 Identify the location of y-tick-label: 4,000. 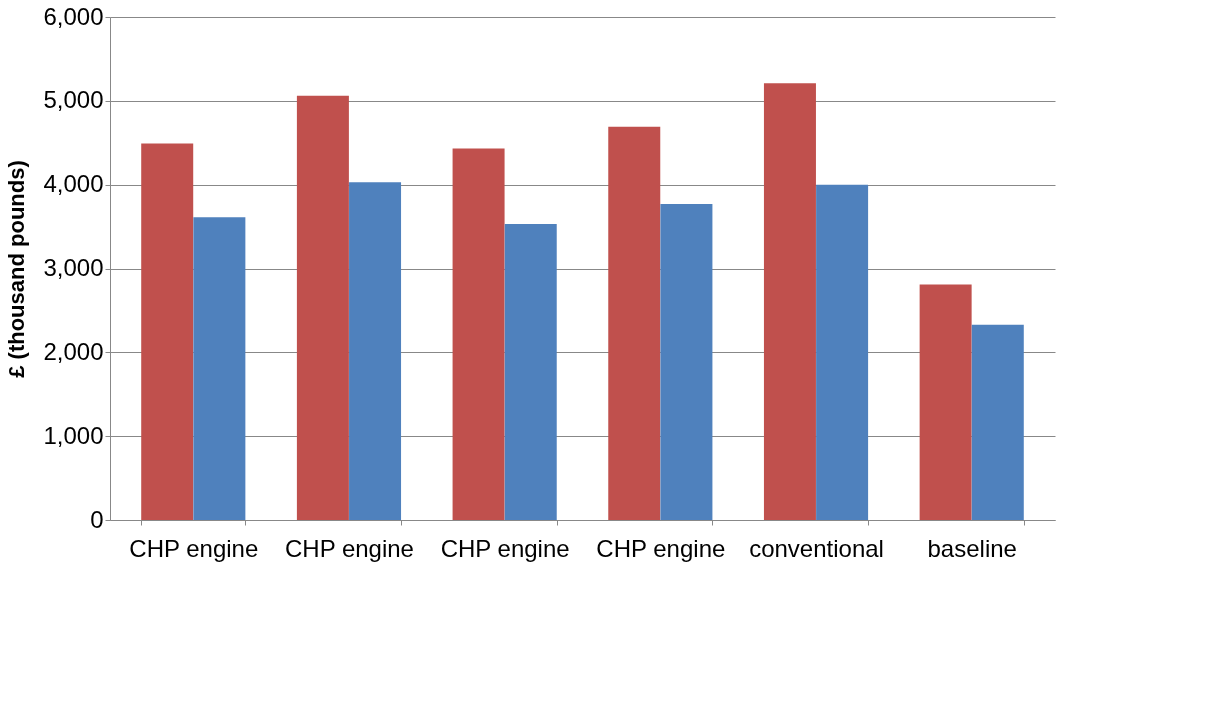
(73, 184).